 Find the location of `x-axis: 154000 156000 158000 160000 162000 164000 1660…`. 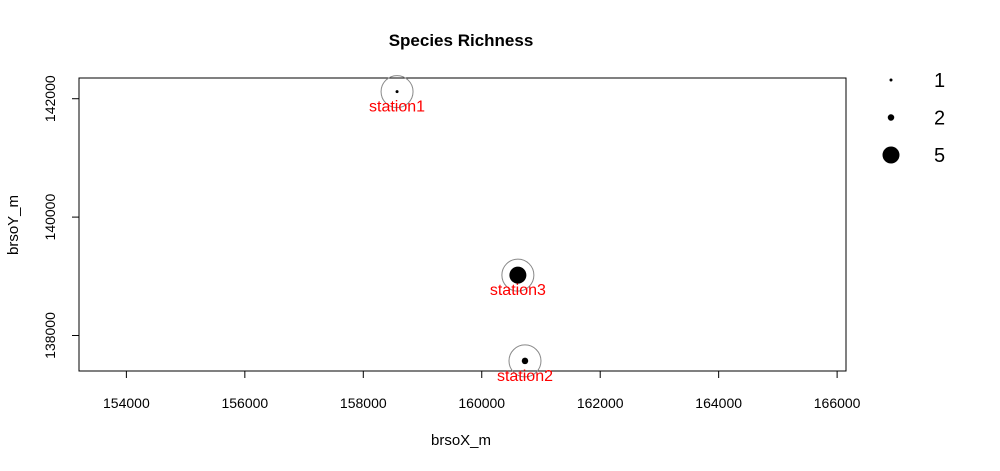

x-axis: 154000 156000 158000 160000 162000 164000 1660… is located at coordinates (482, 390).